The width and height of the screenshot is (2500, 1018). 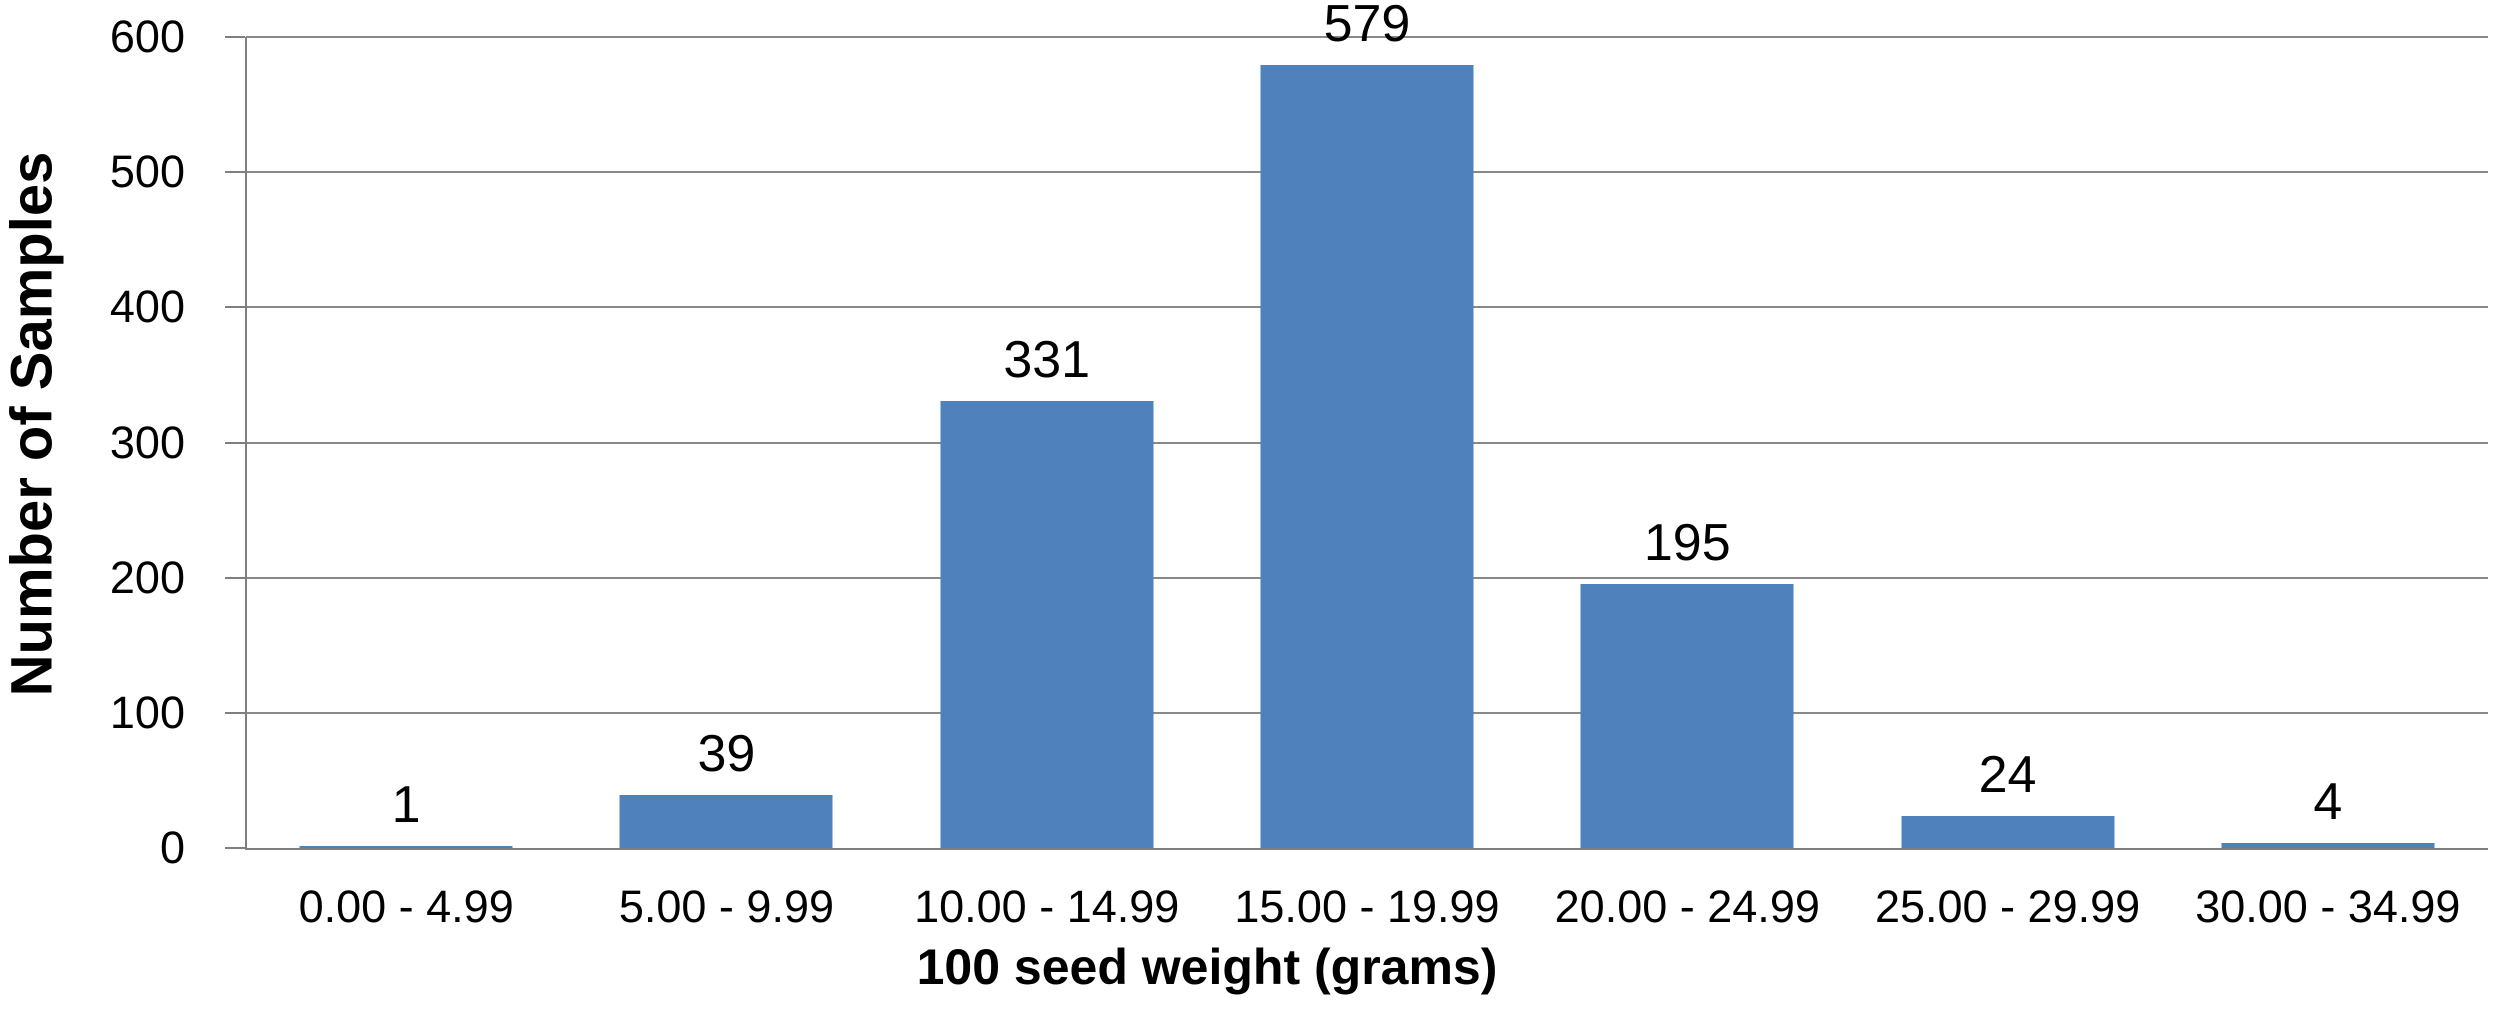 What do you see at coordinates (406, 906) in the screenshot?
I see `x-tick-label: 0.00 - 4.99` at bounding box center [406, 906].